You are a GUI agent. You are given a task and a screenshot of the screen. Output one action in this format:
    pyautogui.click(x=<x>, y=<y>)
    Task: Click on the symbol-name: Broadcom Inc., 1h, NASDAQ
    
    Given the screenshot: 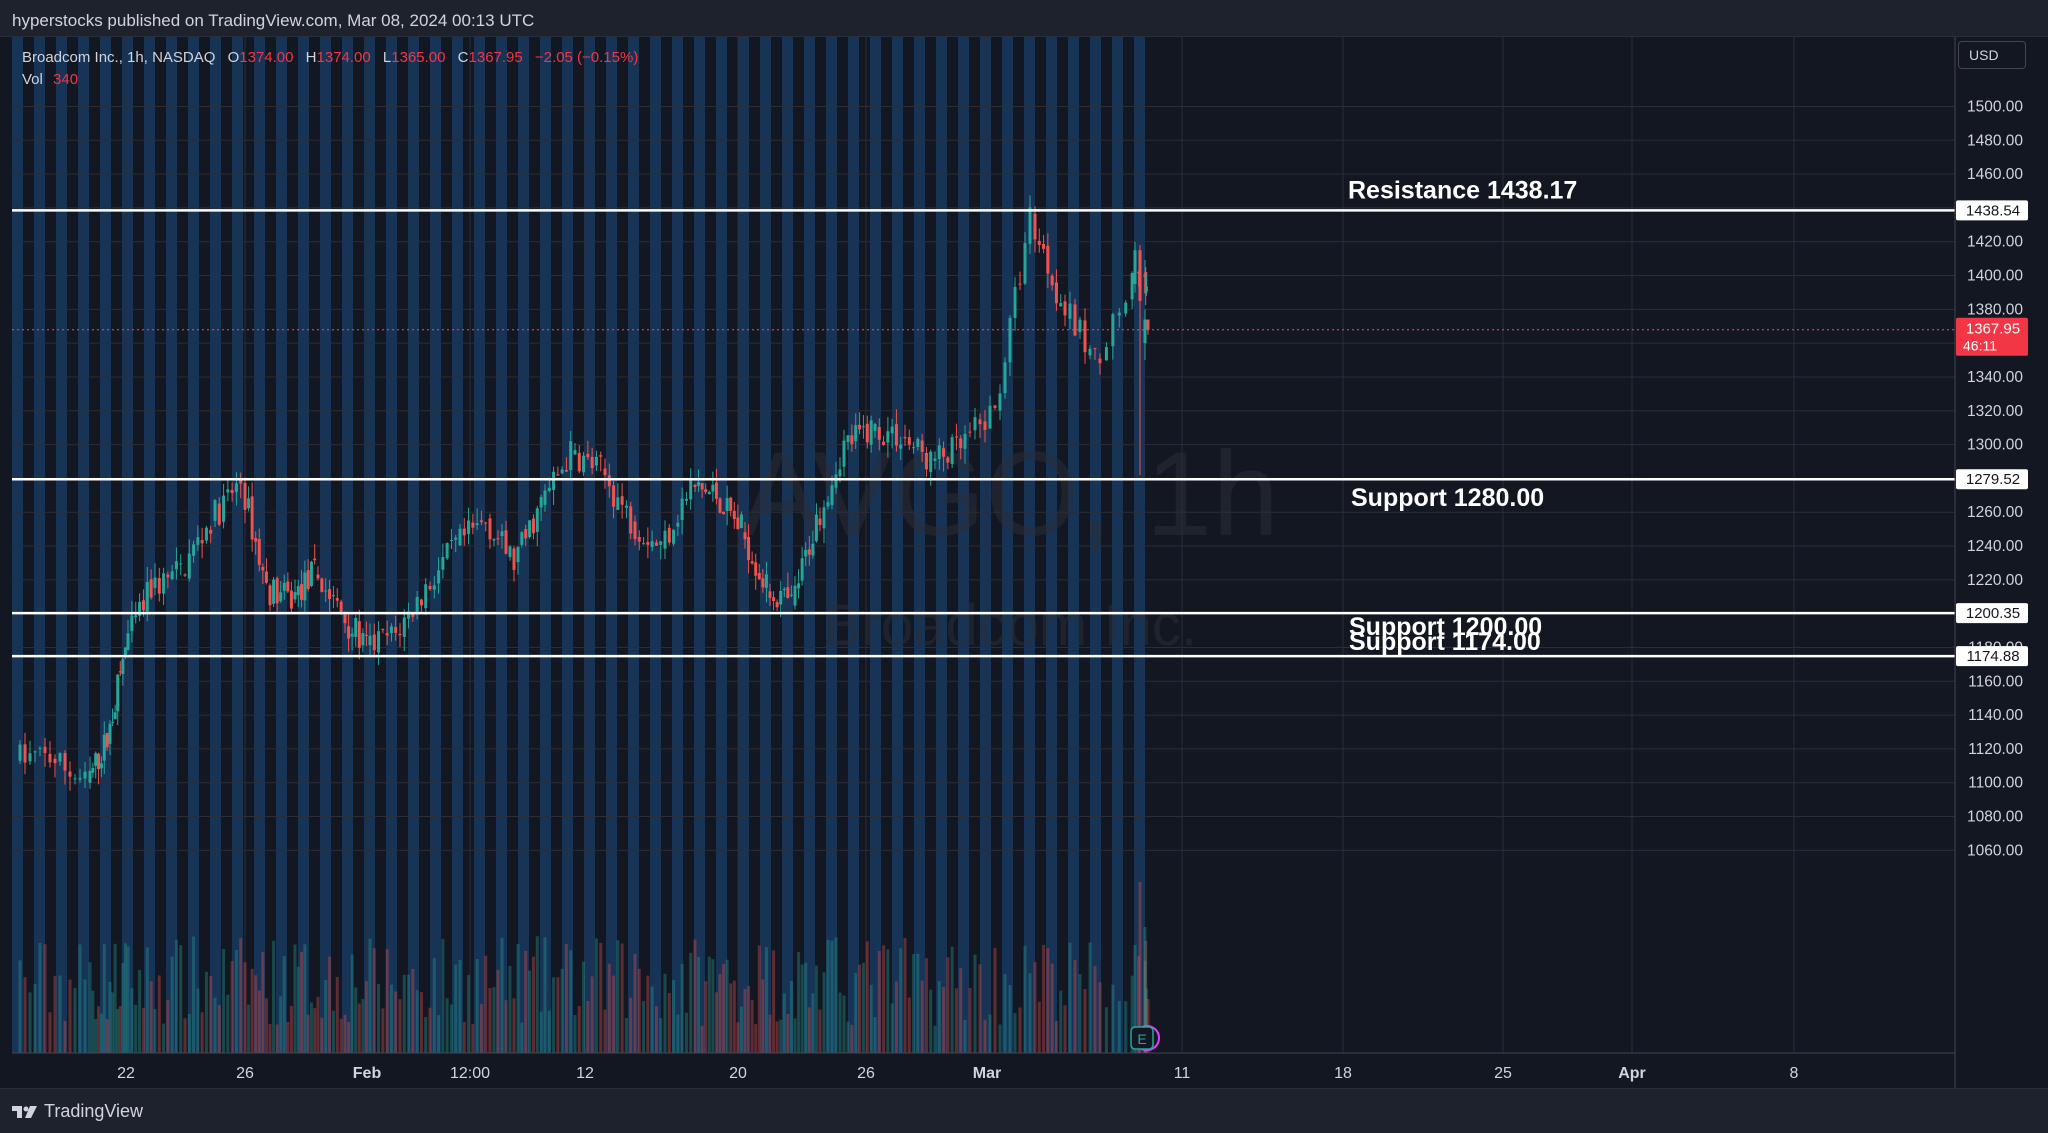 What is the action you would take?
    pyautogui.click(x=119, y=57)
    